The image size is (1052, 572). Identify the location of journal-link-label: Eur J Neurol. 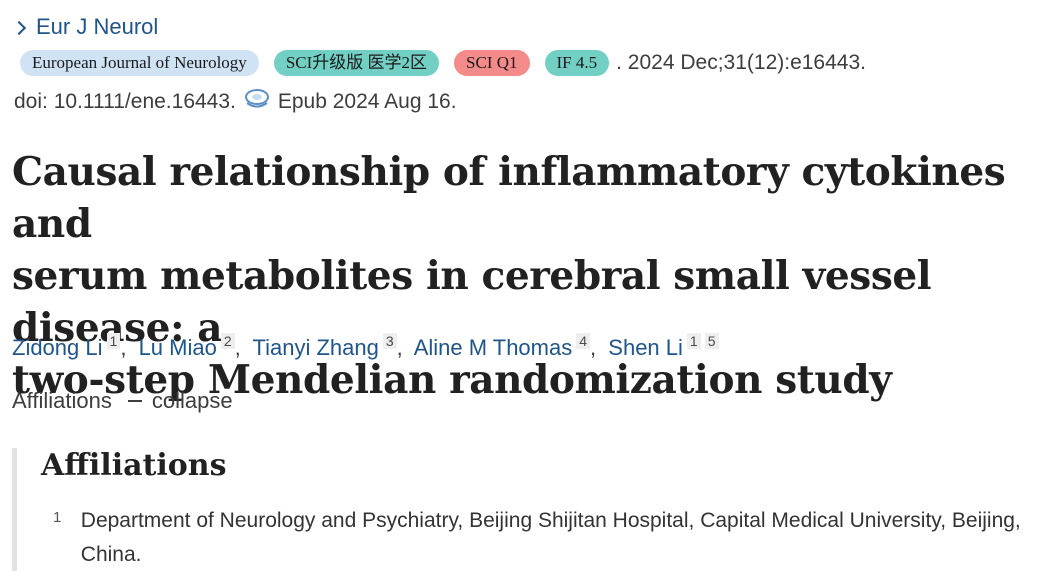
(97, 26).